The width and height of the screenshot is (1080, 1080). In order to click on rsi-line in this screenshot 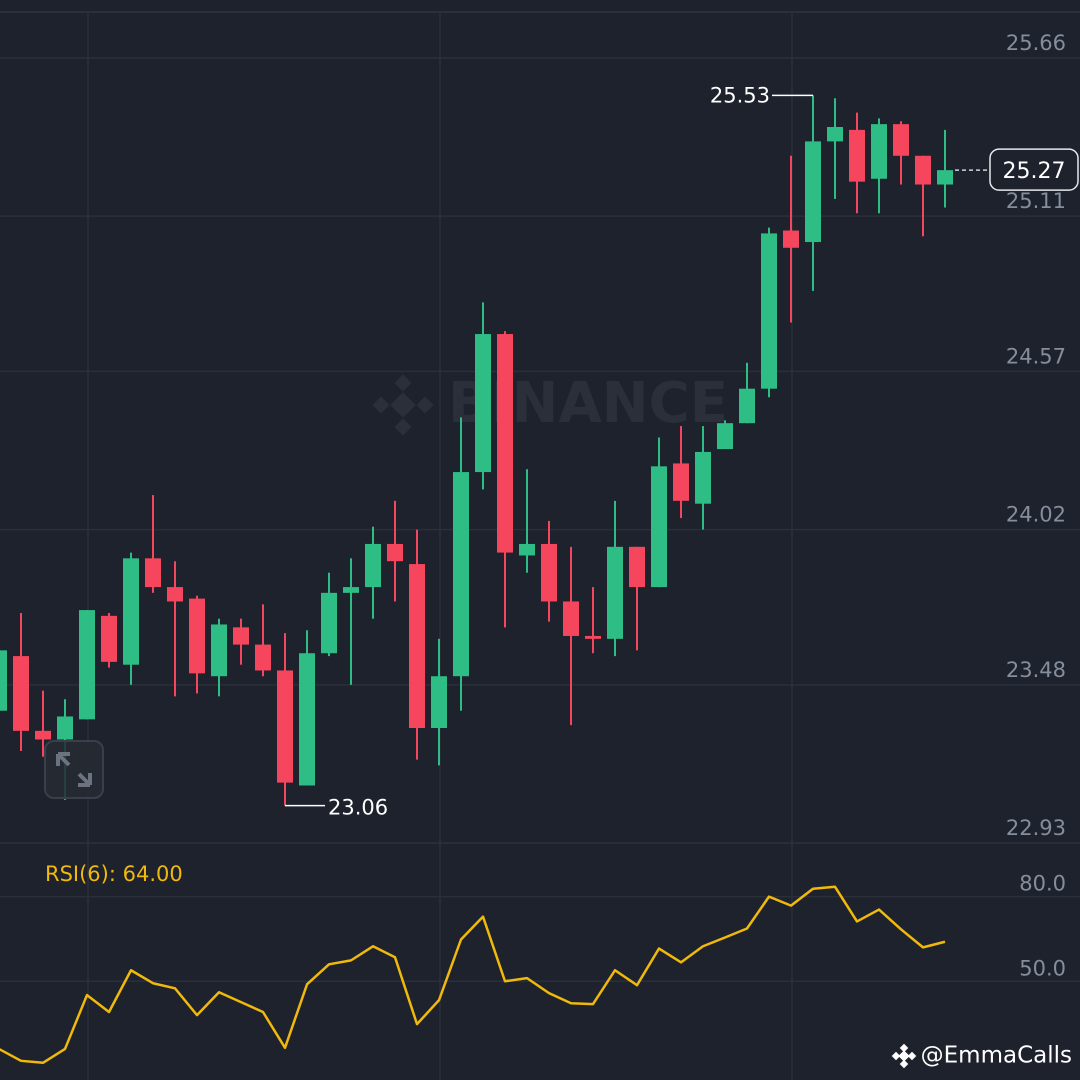, I will do `click(473, 975)`.